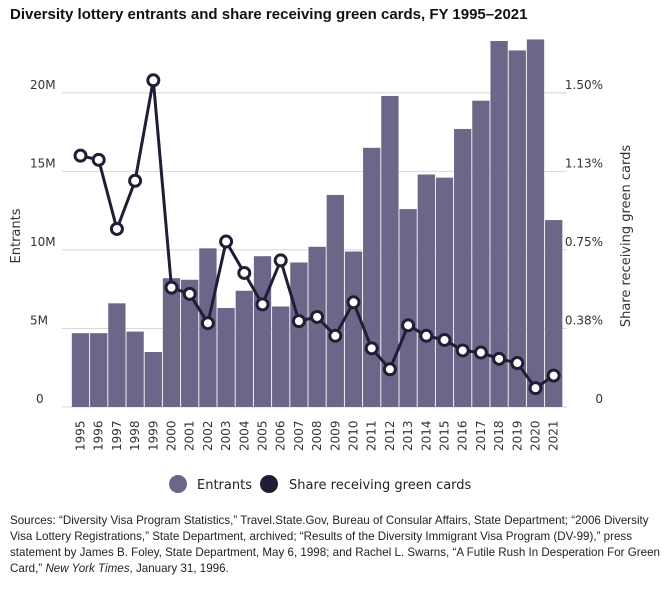 Image resolution: width=669 pixels, height=589 pixels. I want to click on y2-axis-label: Share receiving green cards, so click(626, 236).